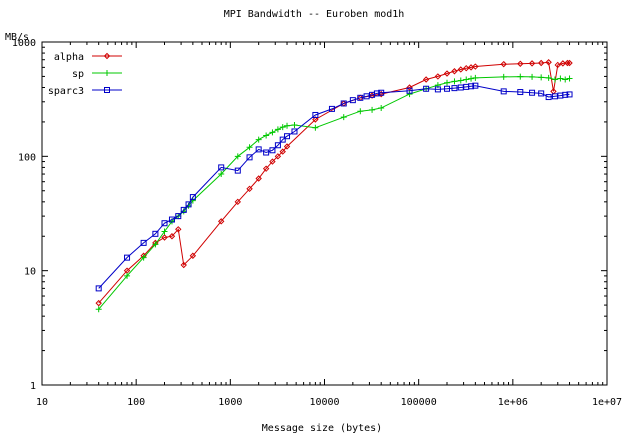  Describe the element at coordinates (136, 402) in the screenshot. I see `x-tick-label: 100` at that location.